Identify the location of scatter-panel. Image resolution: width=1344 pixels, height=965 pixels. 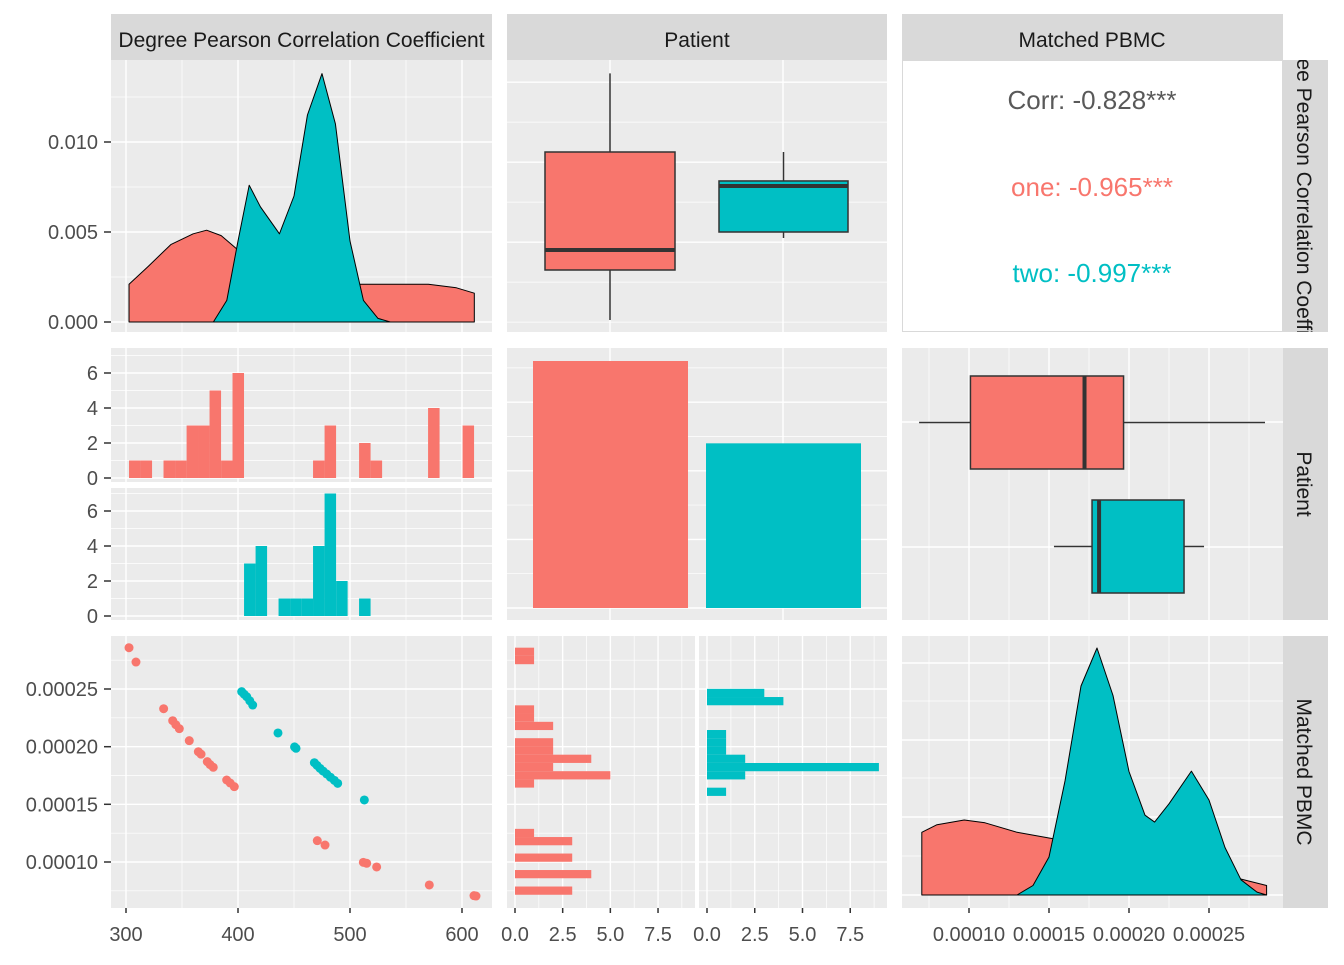
(301, 772).